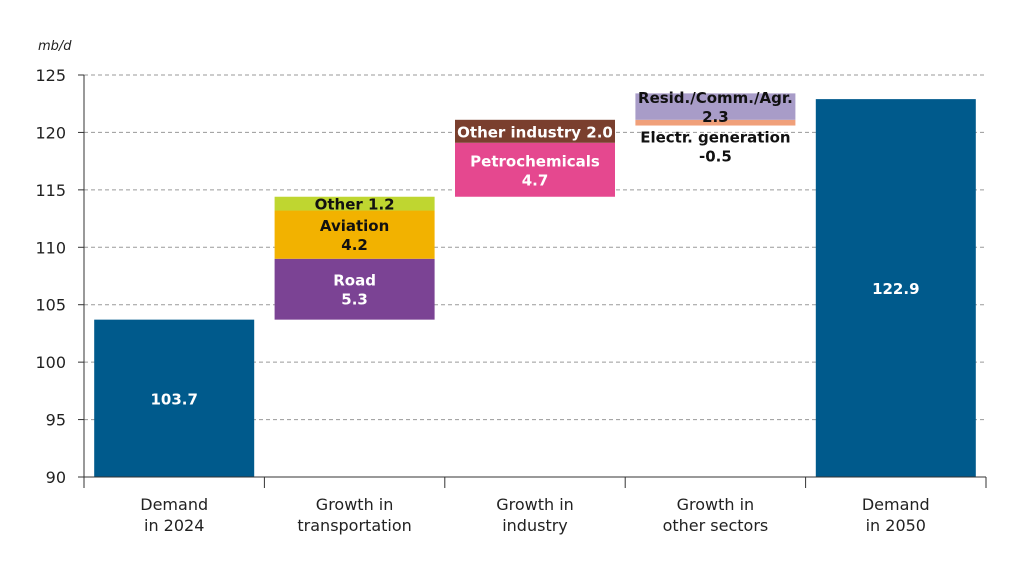 The height and width of the screenshot is (567, 1010). What do you see at coordinates (56, 420) in the screenshot?
I see `y-tick-label: 95` at bounding box center [56, 420].